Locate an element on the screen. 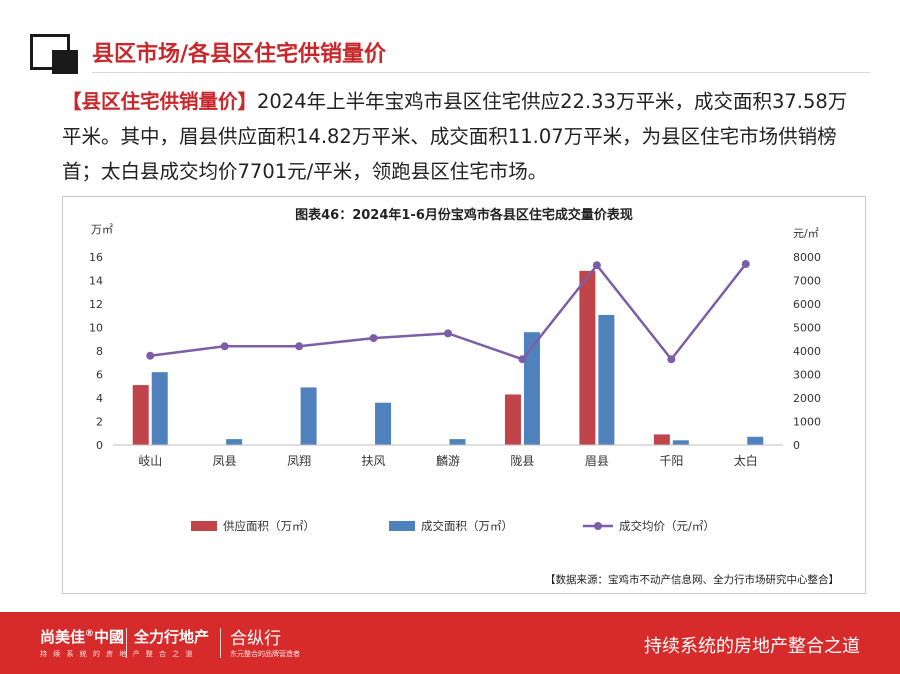 The height and width of the screenshot is (674, 900). y-left-tick-label: 0 is located at coordinates (99, 445).